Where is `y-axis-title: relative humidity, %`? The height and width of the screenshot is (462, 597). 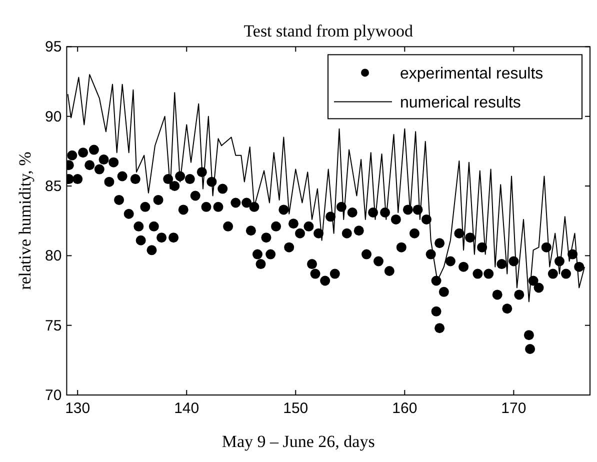 y-axis-title: relative humidity, % is located at coordinates (25, 221).